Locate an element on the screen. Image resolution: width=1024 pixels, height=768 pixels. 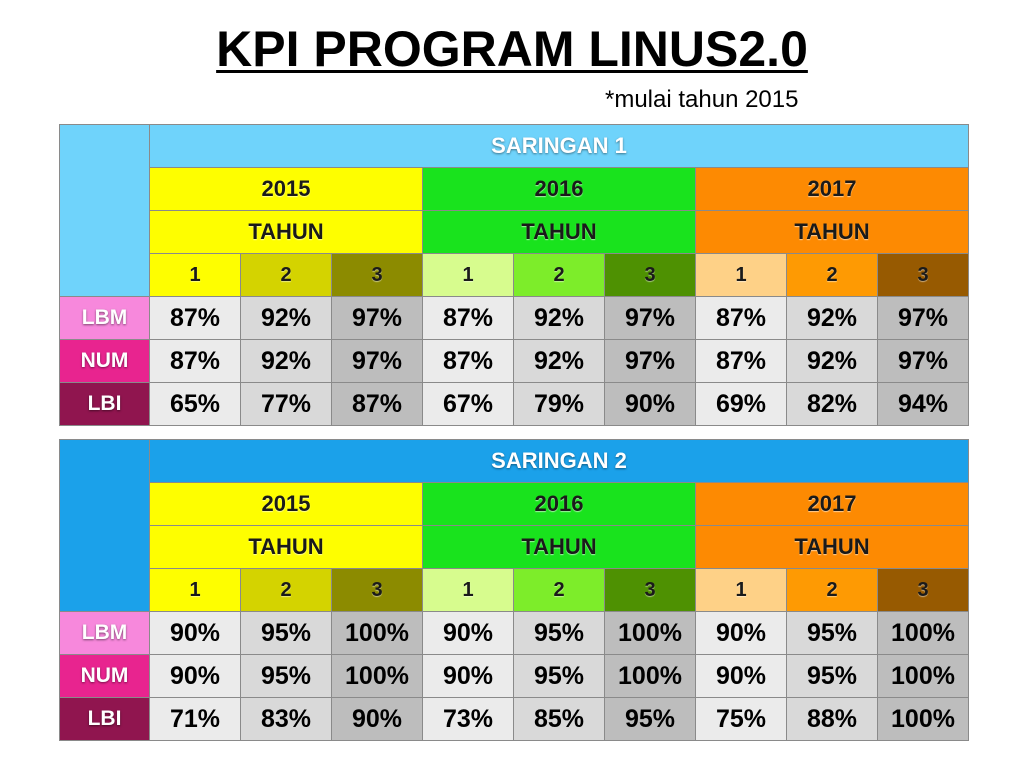
value-cell: 65% is located at coordinates (195, 404).